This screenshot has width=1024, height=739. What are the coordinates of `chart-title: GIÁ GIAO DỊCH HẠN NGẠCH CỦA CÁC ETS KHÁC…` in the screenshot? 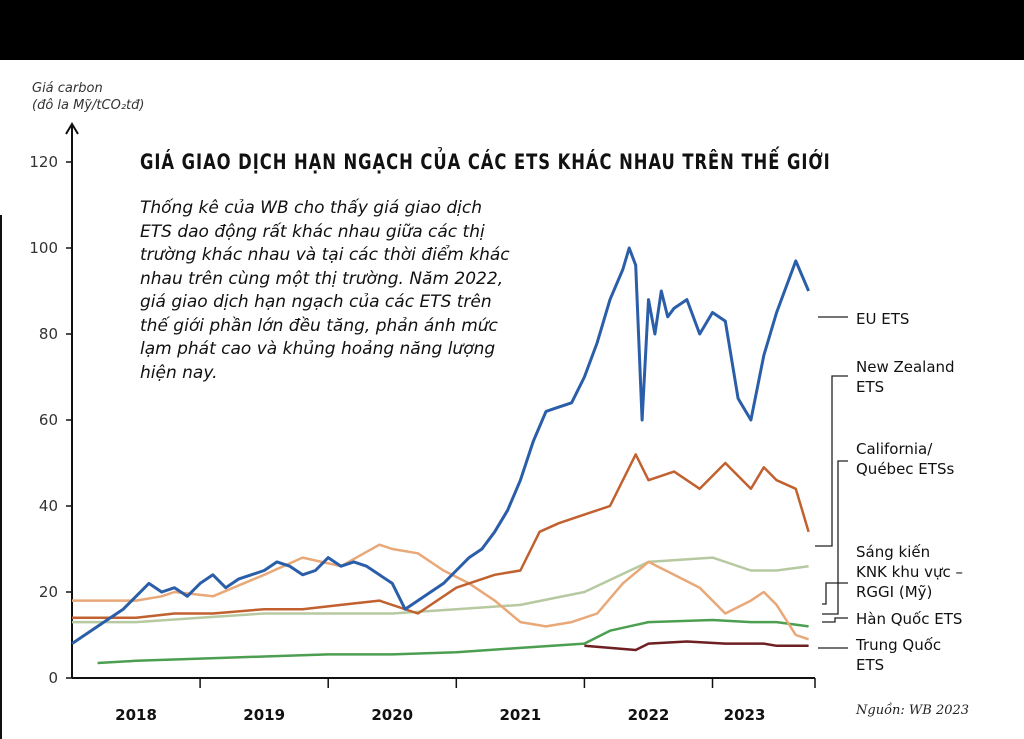 It's located at (485, 162).